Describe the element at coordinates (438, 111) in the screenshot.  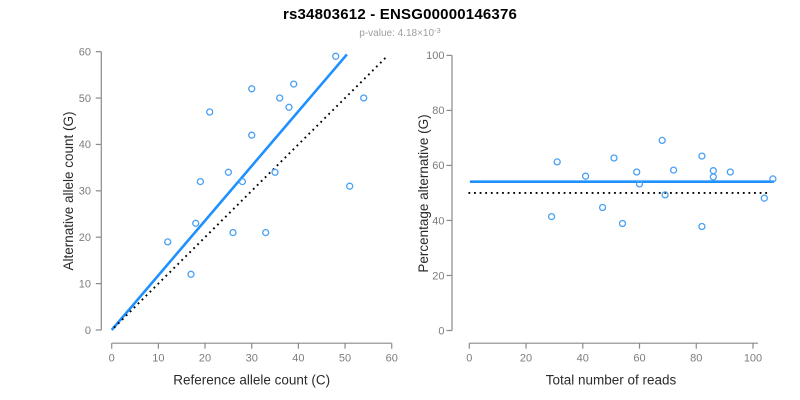
I see `y-tick-label: 80` at that location.